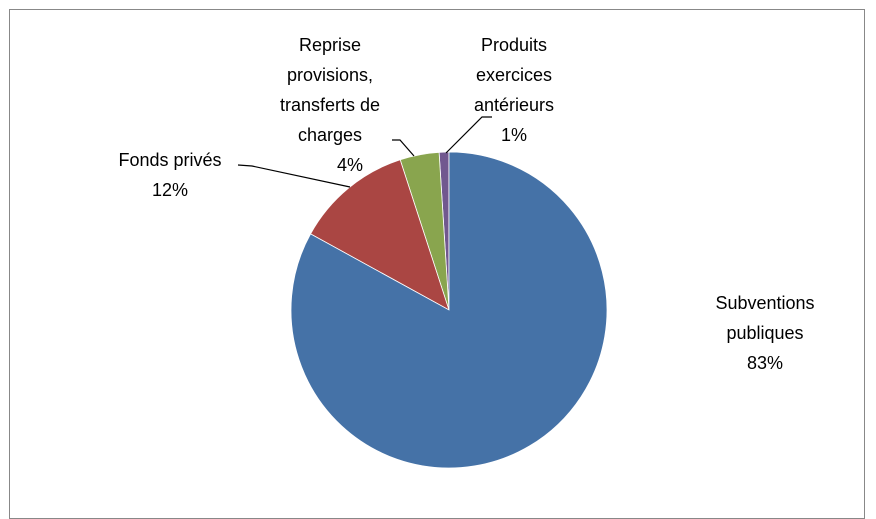 The height and width of the screenshot is (519, 876). I want to click on category-name: Subventions publiques, so click(765, 318).